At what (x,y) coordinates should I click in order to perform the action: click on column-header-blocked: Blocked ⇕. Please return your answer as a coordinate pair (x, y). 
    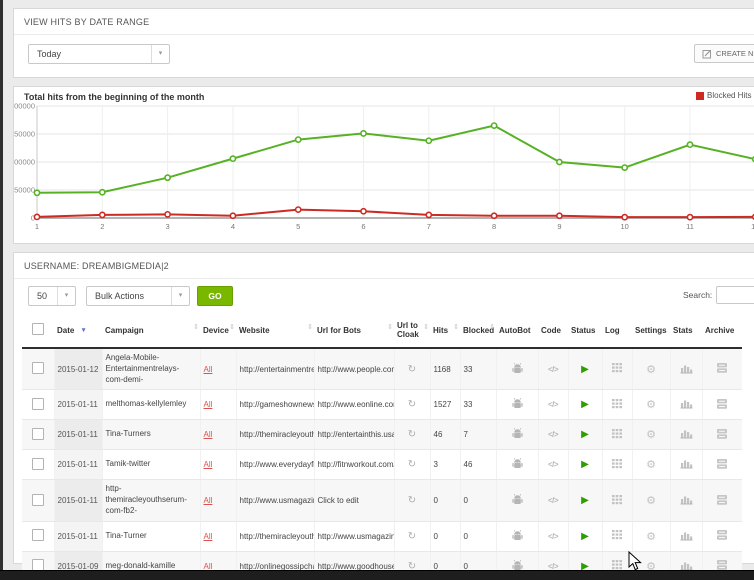
    Looking at the image, I should click on (478, 330).